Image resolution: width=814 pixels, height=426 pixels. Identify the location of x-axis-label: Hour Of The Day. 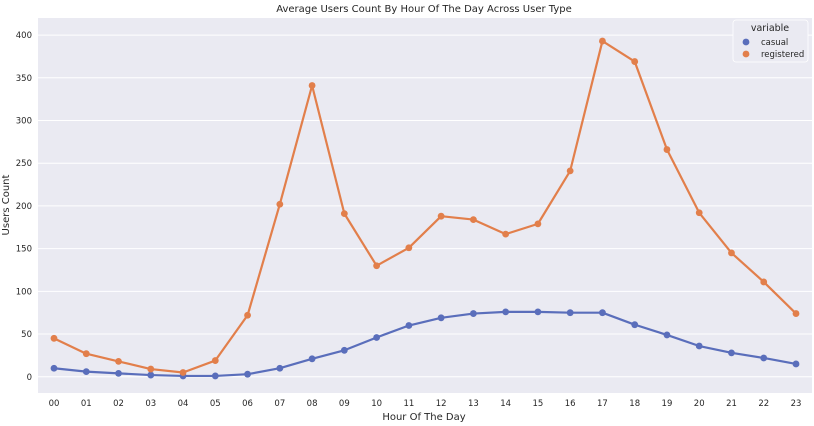
(423, 417).